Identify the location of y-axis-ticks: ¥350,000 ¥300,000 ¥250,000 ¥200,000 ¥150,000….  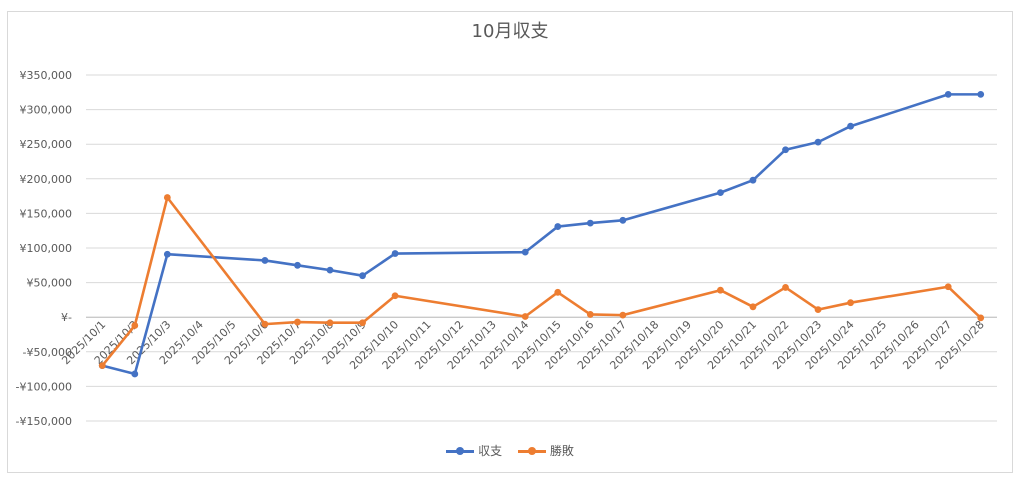
(44, 248).